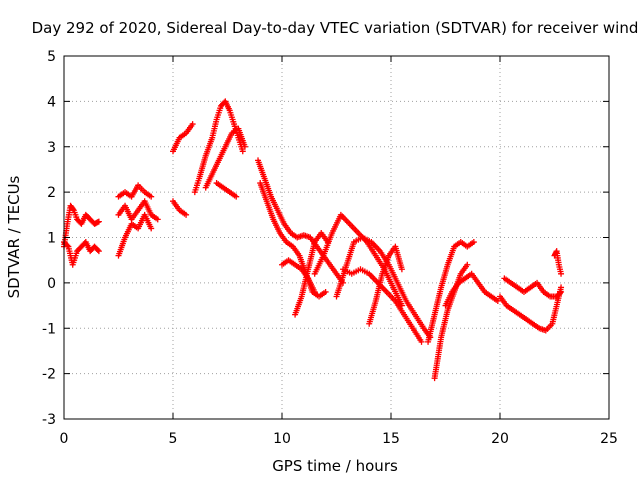  I want to click on series-track-u, so click(471, 289).